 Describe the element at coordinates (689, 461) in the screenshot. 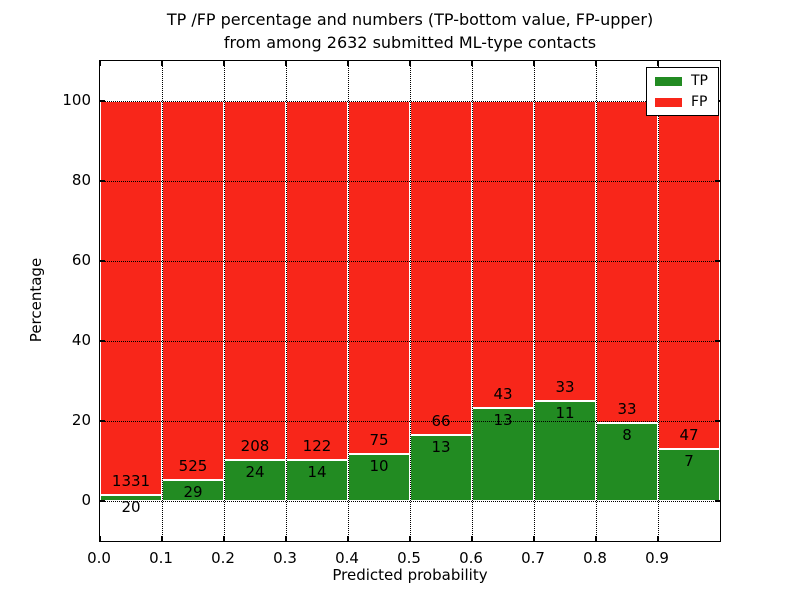

I see `tp-count-label: 7` at that location.